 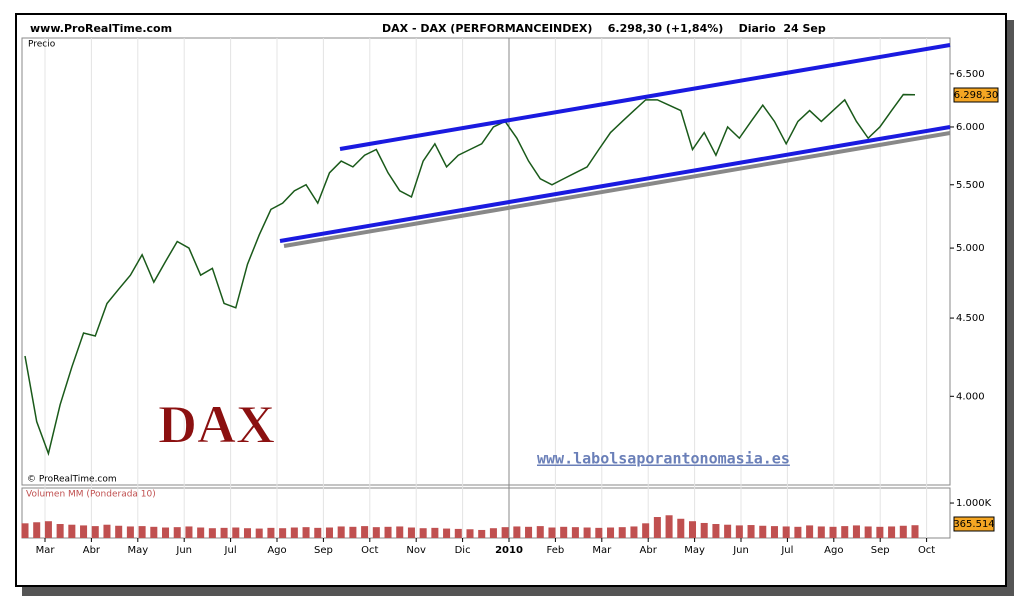 What do you see at coordinates (833, 550) in the screenshot?
I see `month-label: Ago` at bounding box center [833, 550].